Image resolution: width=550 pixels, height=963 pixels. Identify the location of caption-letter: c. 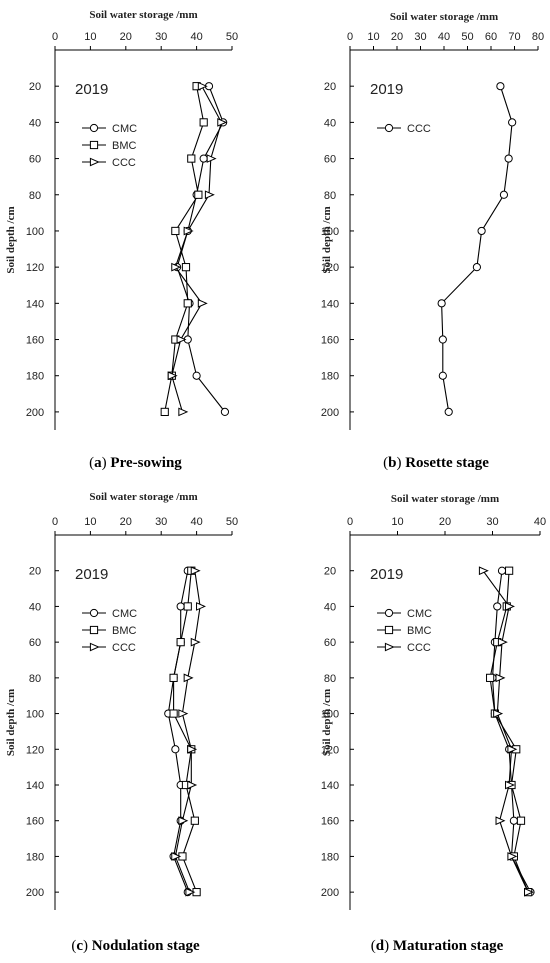
(79, 946).